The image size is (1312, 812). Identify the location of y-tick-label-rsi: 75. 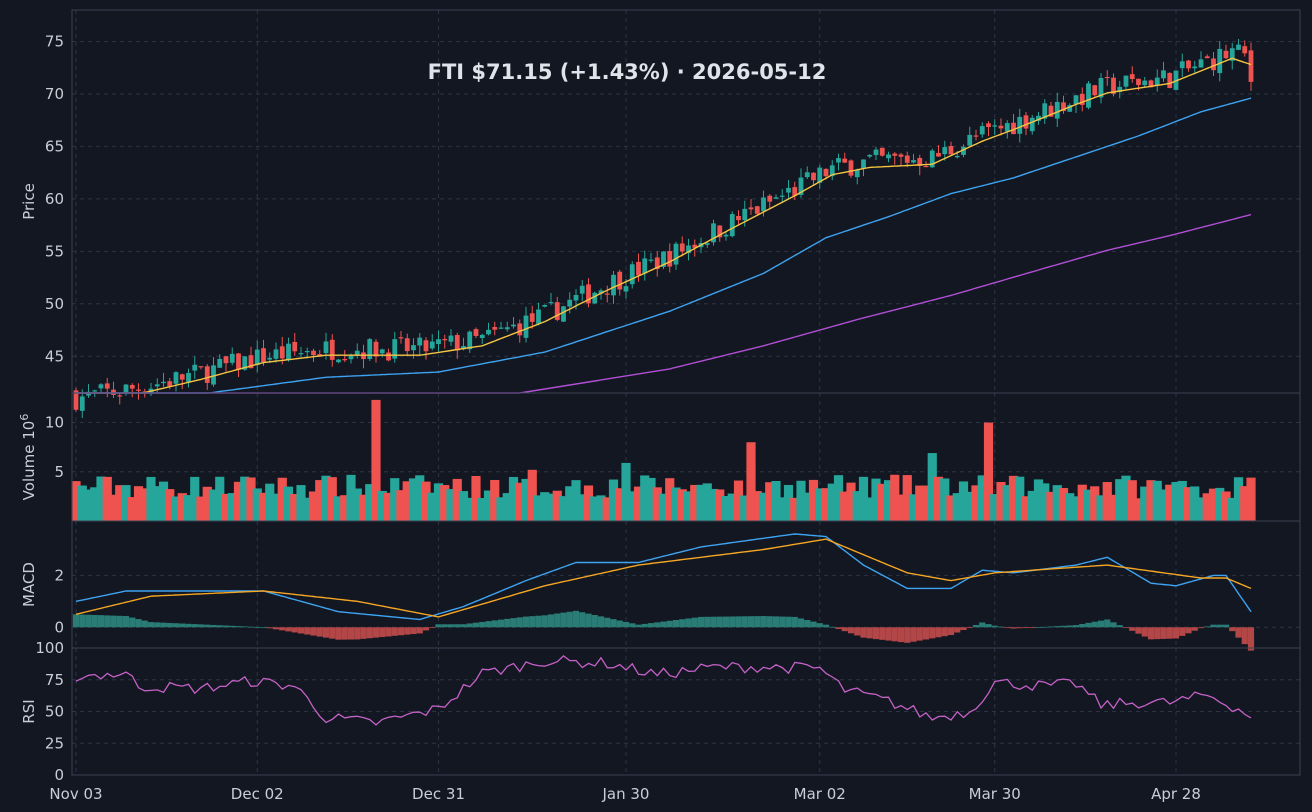
(54, 680).